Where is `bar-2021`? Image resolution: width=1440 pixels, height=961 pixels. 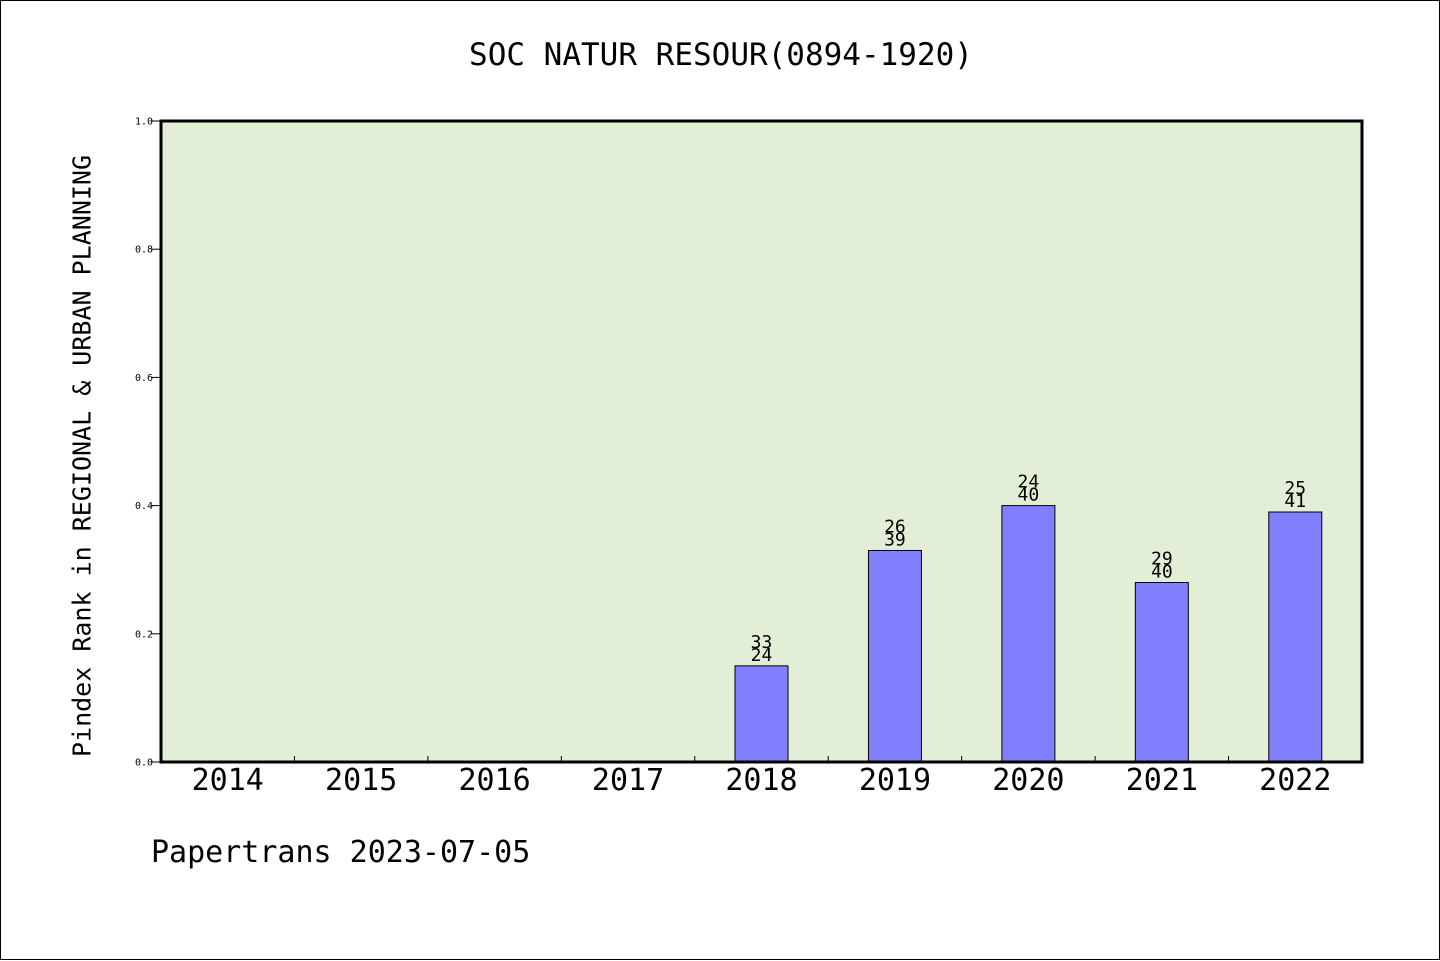 bar-2021 is located at coordinates (1161, 672).